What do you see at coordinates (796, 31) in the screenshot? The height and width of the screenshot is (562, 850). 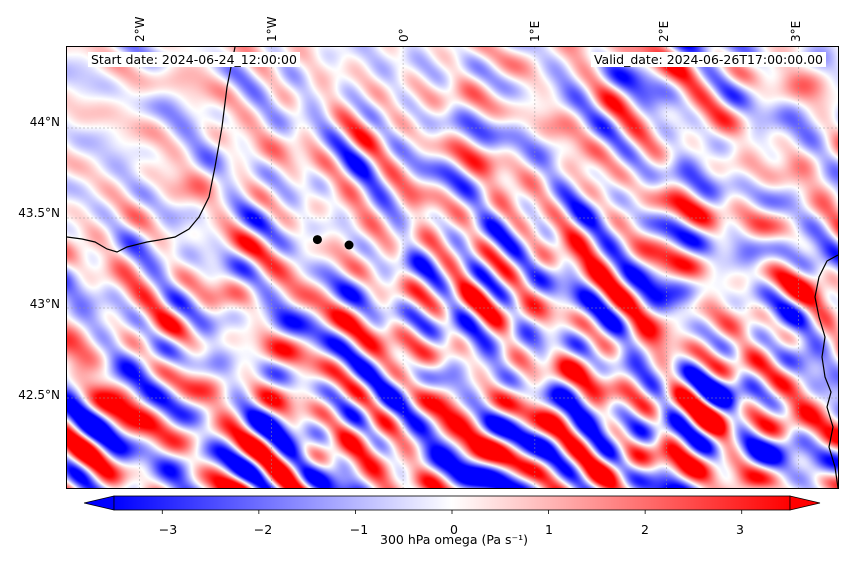 I see `lon-tick-label: 3°E` at bounding box center [796, 31].